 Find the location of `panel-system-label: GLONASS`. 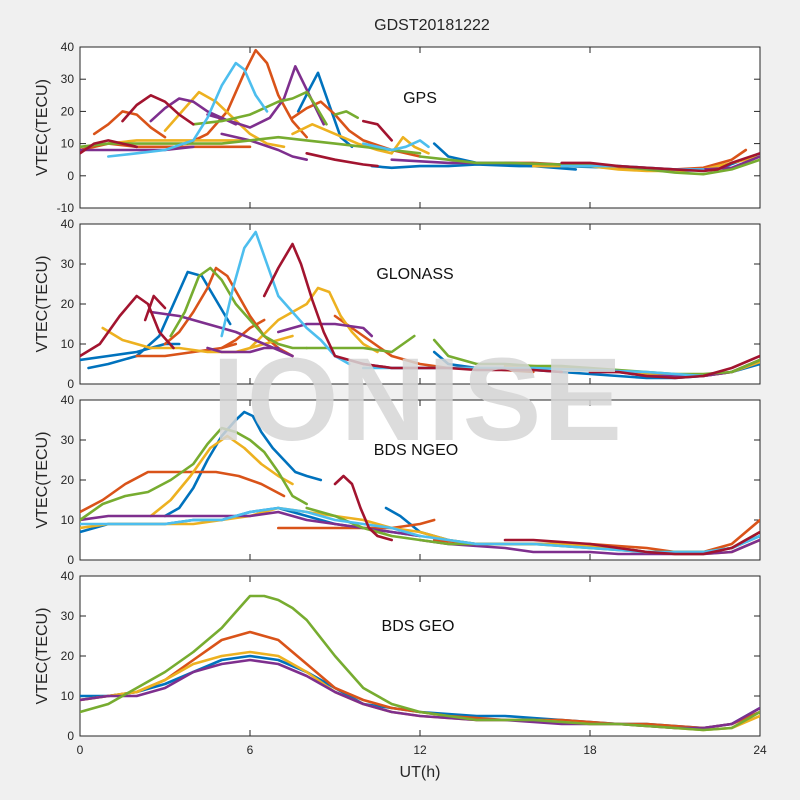

panel-system-label: GLONASS is located at coordinates (414, 274).